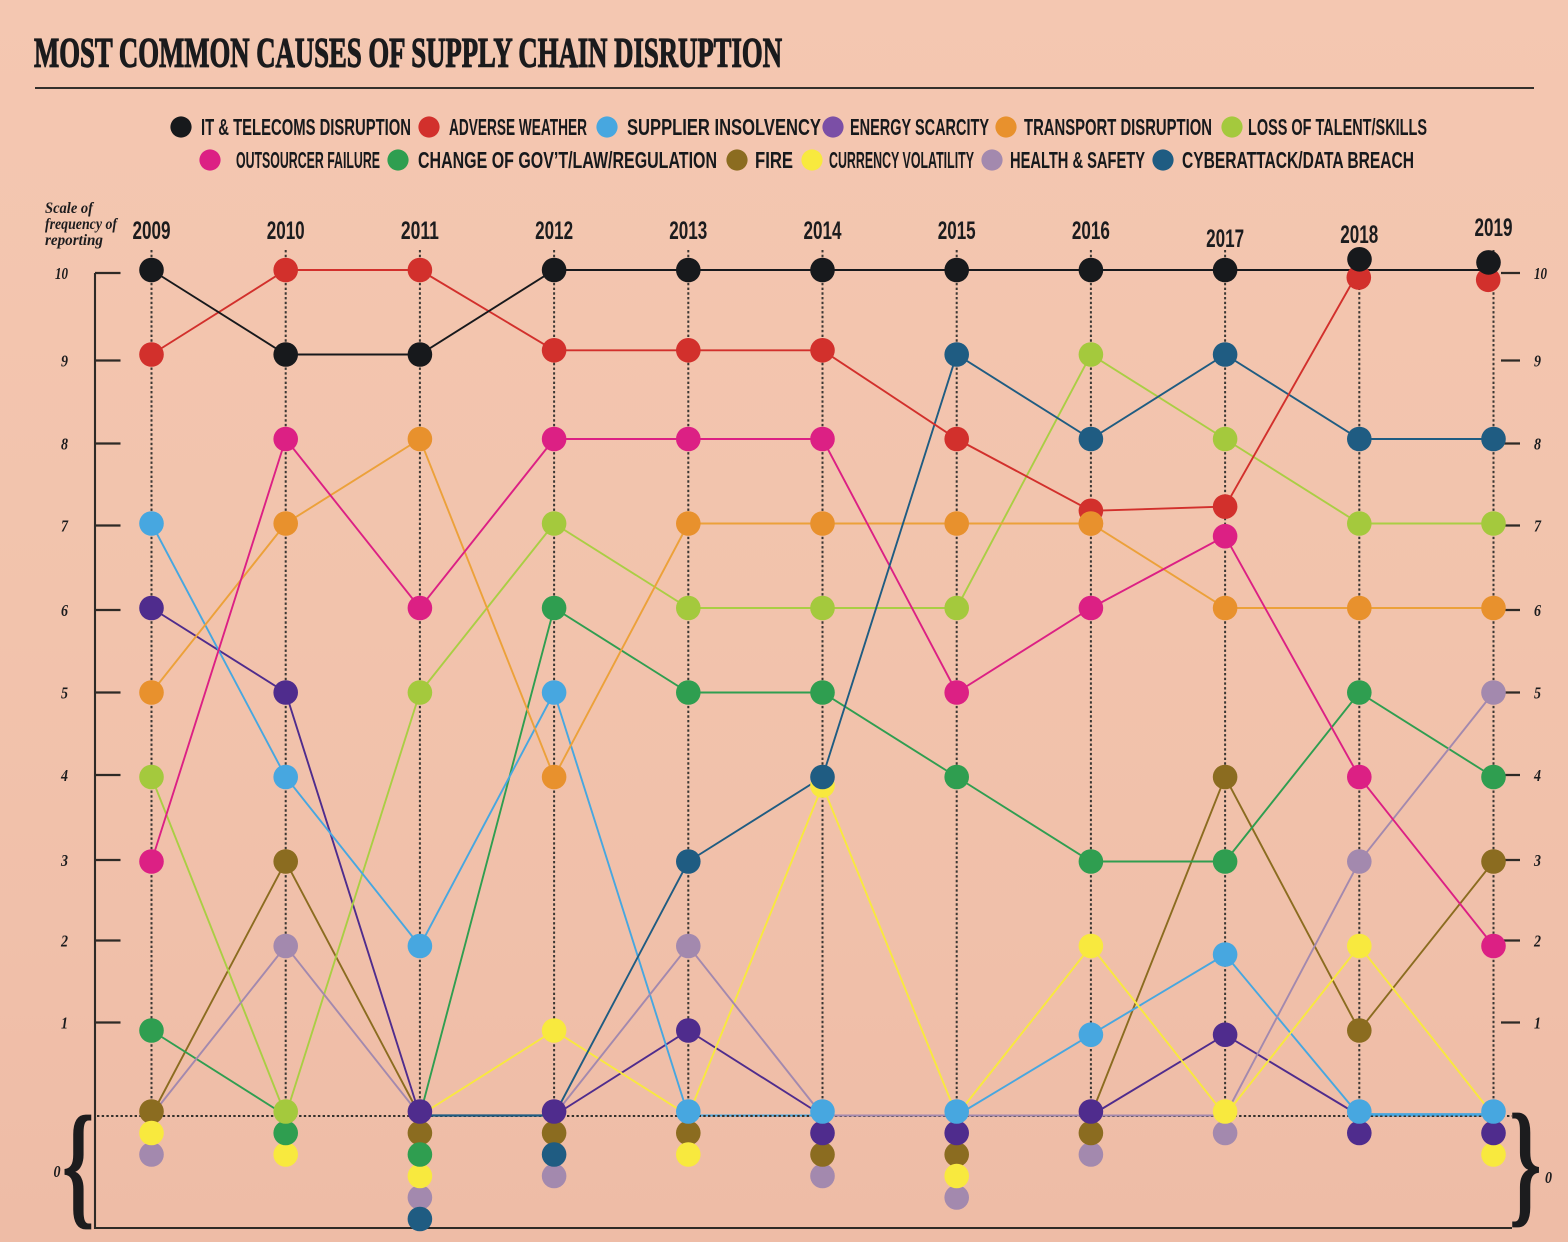 Image resolution: width=1568 pixels, height=1242 pixels. Describe the element at coordinates (81, 224) in the screenshot. I see `svg-text: frequency of` at that location.